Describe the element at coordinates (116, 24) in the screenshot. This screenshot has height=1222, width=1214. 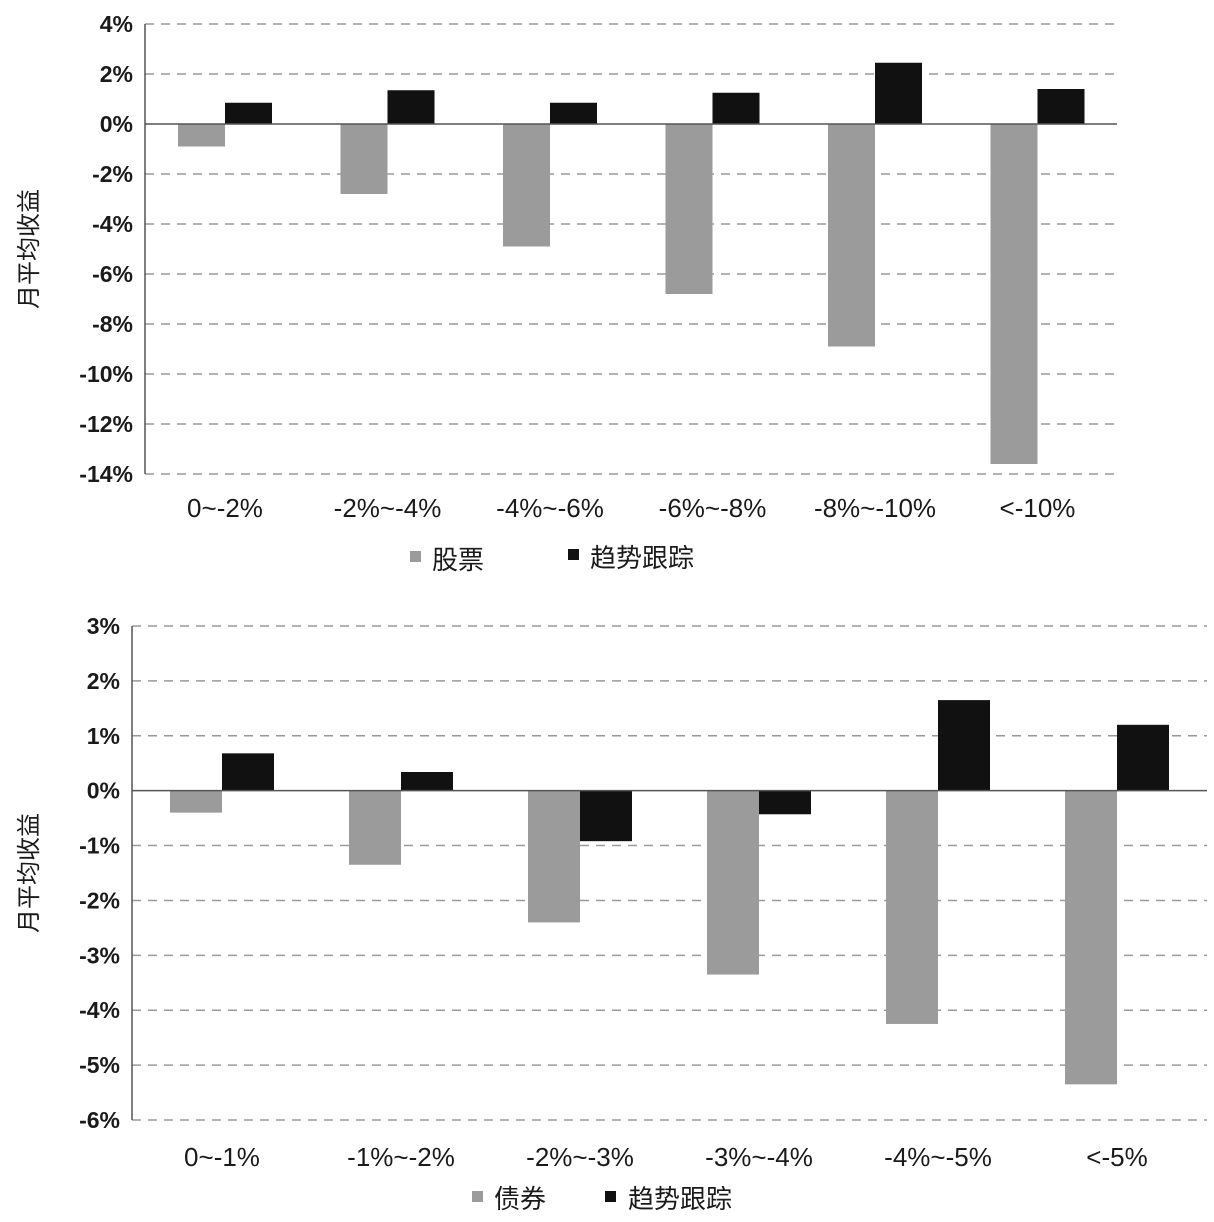
I see `y-tick-label: 4%` at that location.